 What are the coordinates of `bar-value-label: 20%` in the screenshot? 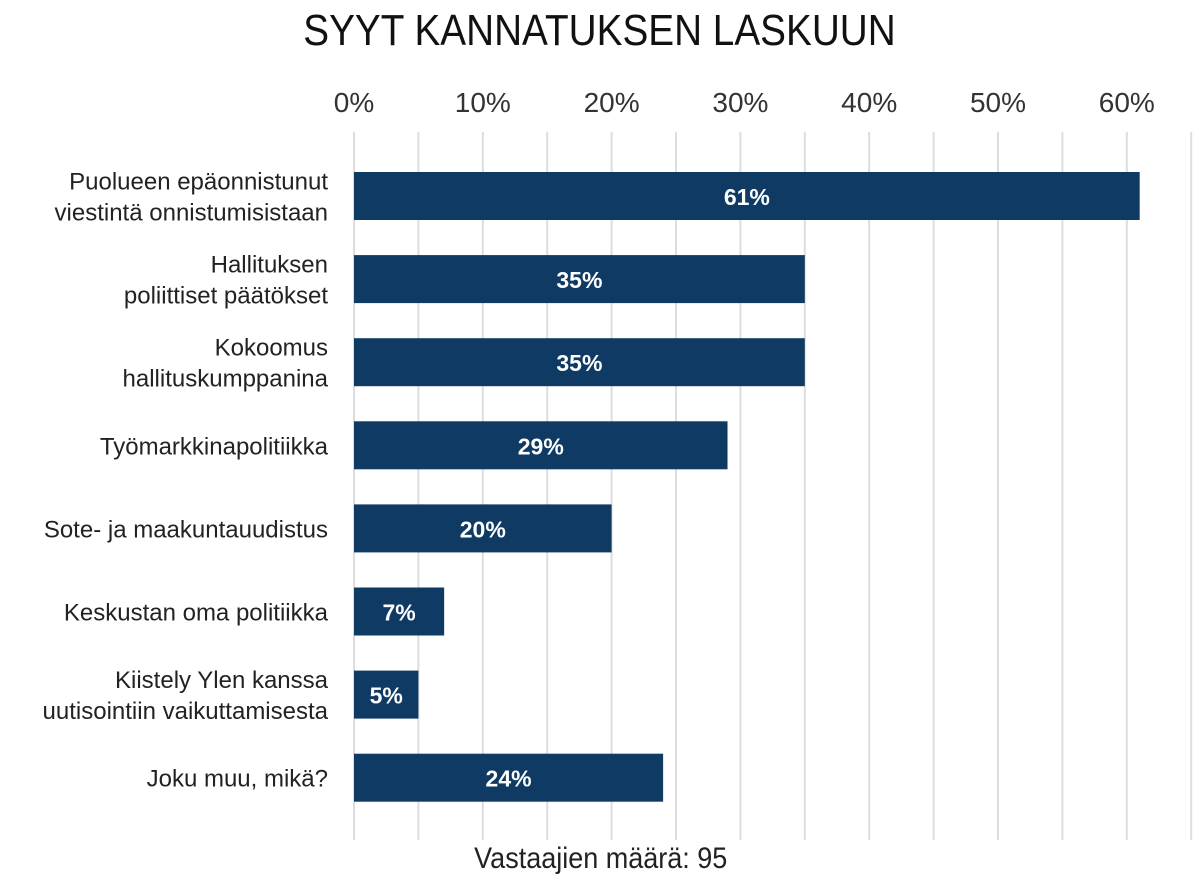 It's located at (483, 529).